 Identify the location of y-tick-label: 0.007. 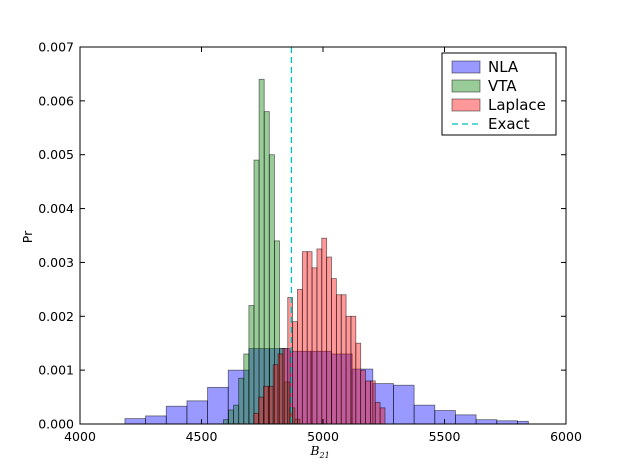
(56, 47).